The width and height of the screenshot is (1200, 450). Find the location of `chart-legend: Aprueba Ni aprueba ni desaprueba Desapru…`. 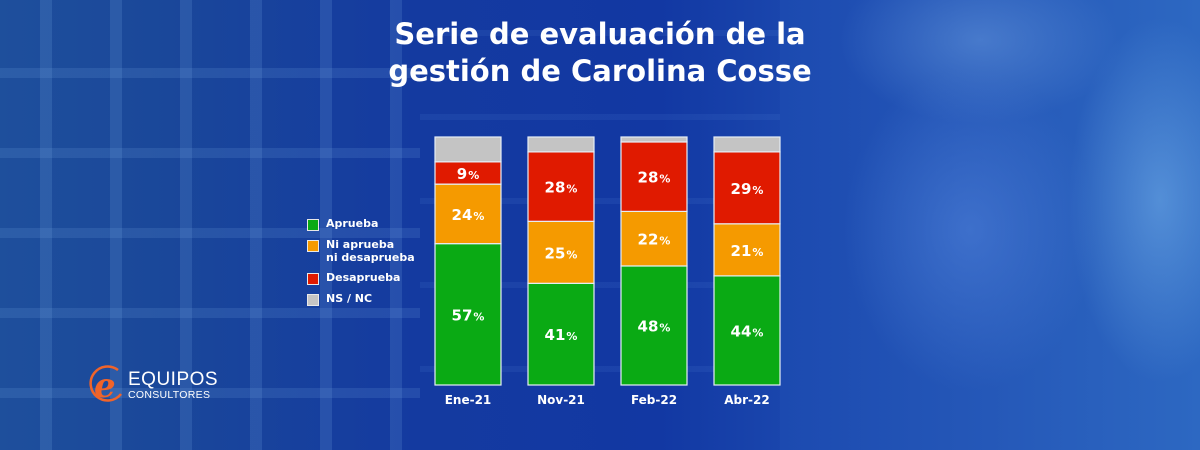

chart-legend: Aprueba Ni aprueba ni desaprueba Desapru… is located at coordinates (361, 265).